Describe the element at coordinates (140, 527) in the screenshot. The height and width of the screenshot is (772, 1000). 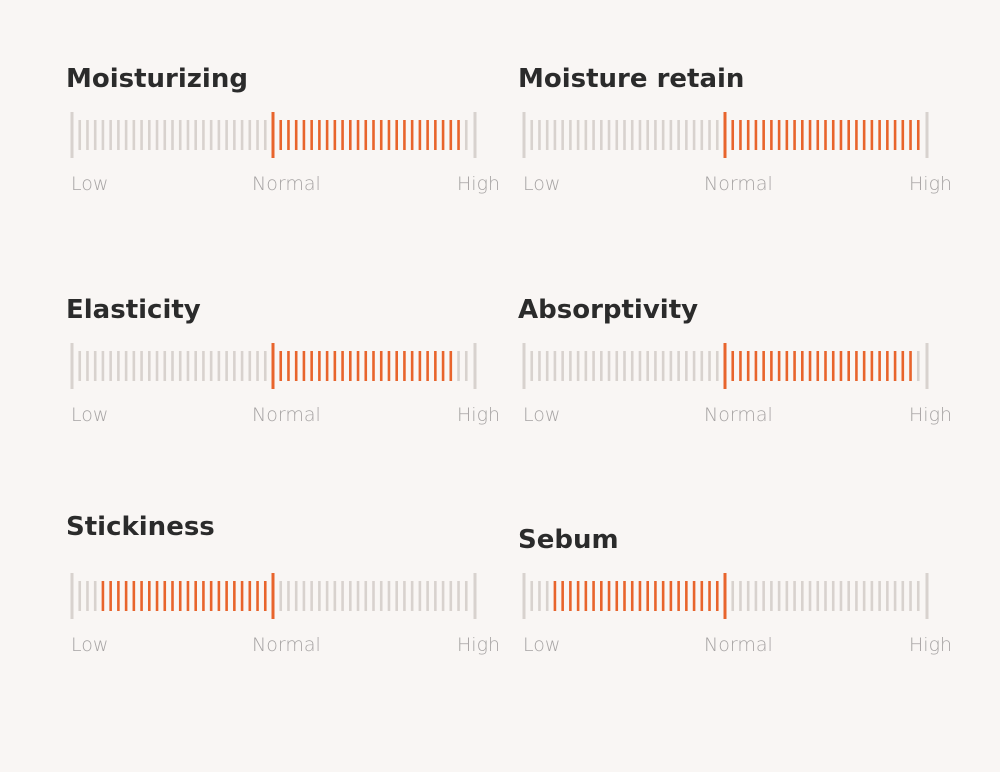
I see `metric-title: Stickiness` at that location.